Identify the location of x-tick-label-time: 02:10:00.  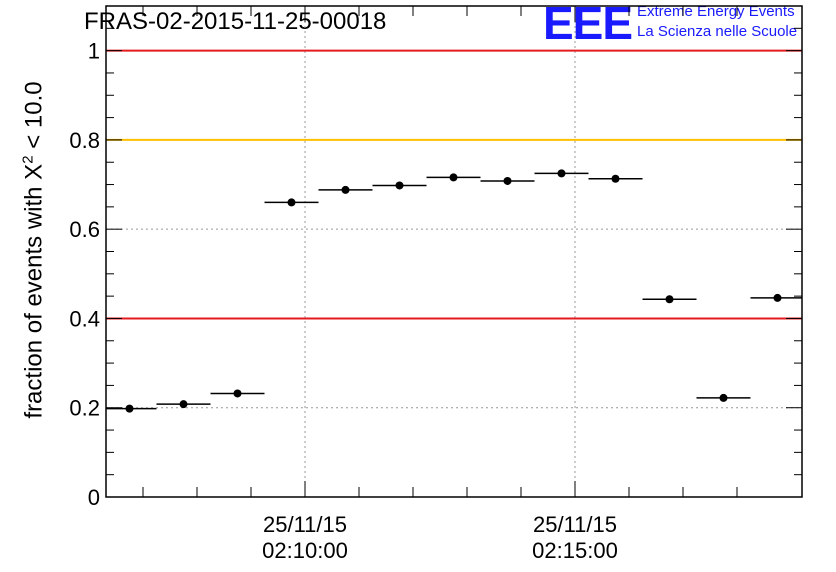
(305, 550).